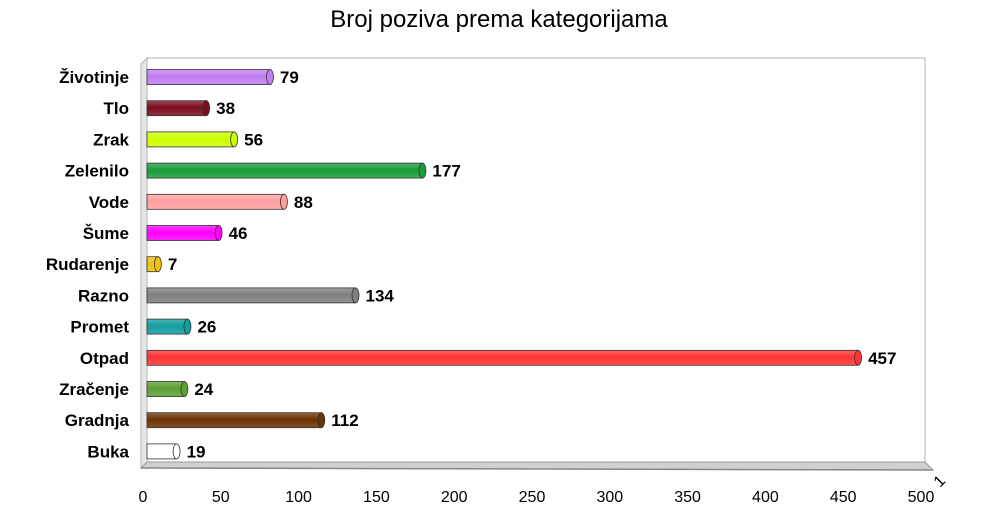 This screenshot has height=530, width=998. Describe the element at coordinates (298, 497) in the screenshot. I see `x-tick-label: 100` at that location.